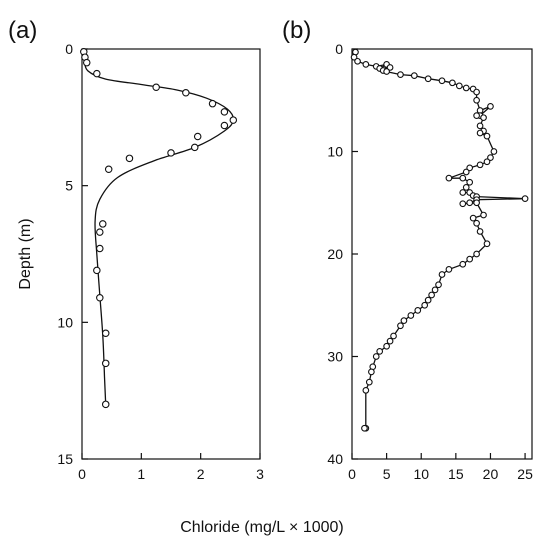  Describe the element at coordinates (201, 474) in the screenshot. I see `panel-a-x-tick-label: 2` at that location.